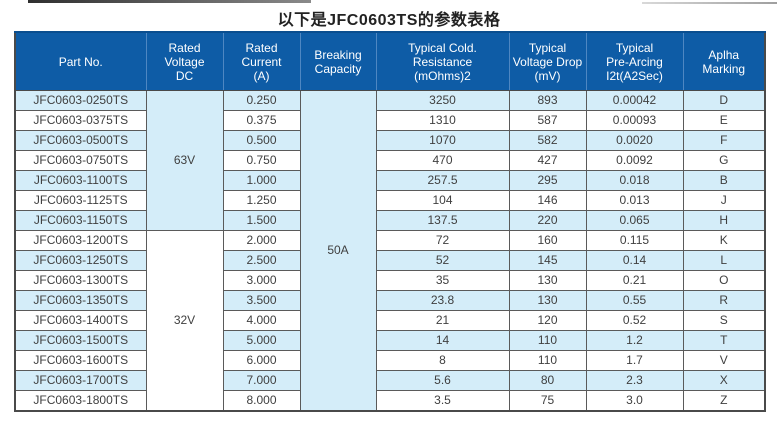 Image resolution: width=777 pixels, height=429 pixels. Describe the element at coordinates (442, 320) in the screenshot. I see `cold-resistance-cell: 21` at that location.